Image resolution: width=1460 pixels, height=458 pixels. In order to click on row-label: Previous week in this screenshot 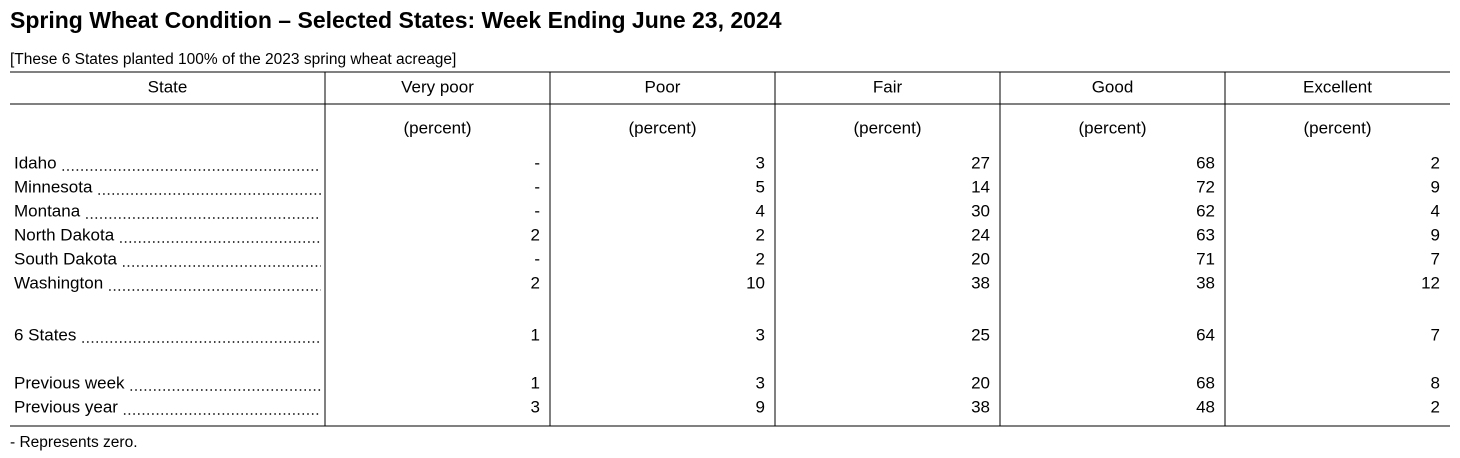, I will do `click(69, 382)`.